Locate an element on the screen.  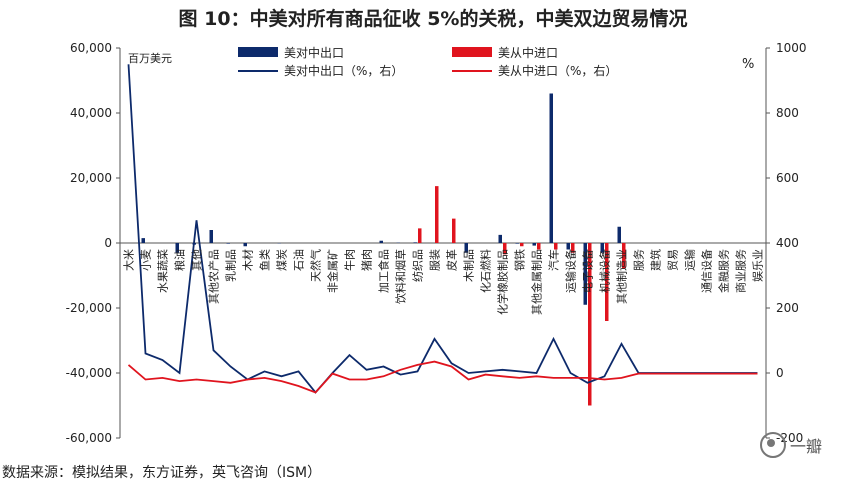
category-label: 贸易 is located at coordinates (673, 260).